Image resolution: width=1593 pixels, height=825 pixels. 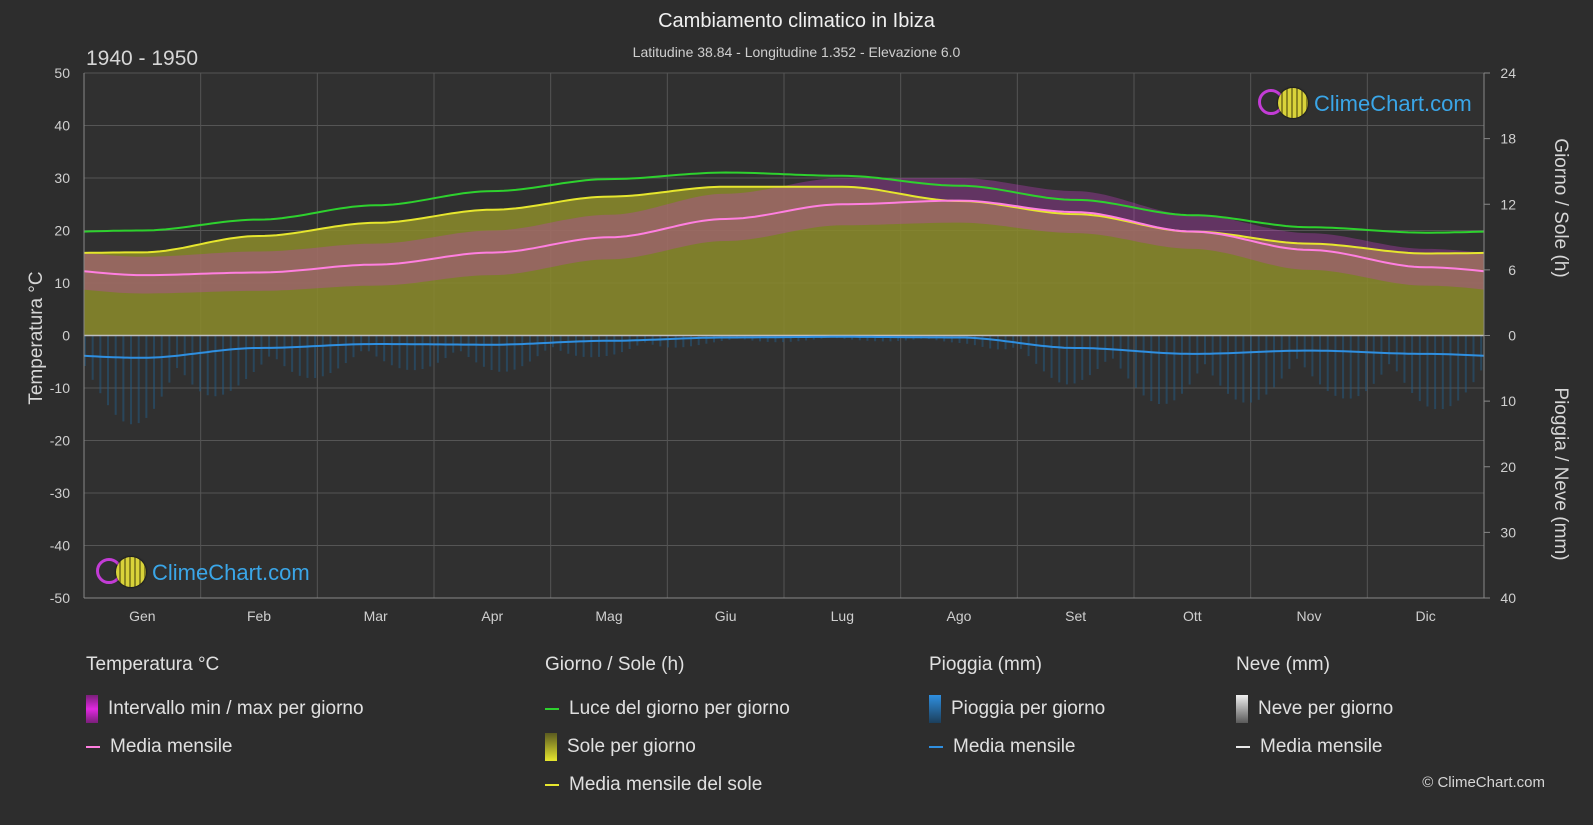 What do you see at coordinates (1075, 616) in the screenshot?
I see `month-tick-label: Set` at bounding box center [1075, 616].